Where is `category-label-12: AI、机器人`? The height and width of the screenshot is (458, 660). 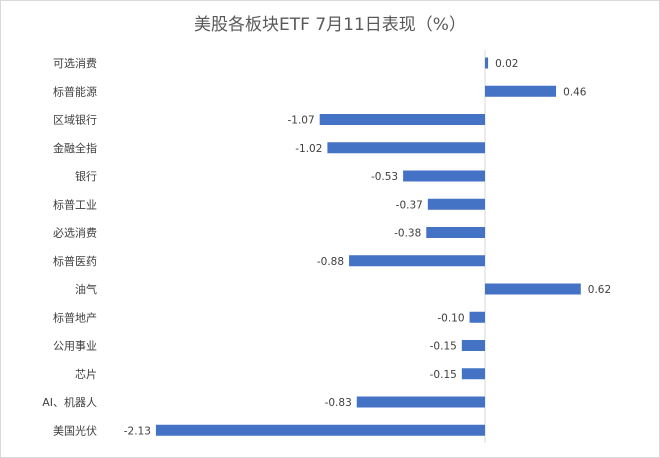 category-label-12: AI、机器人 is located at coordinates (69, 402).